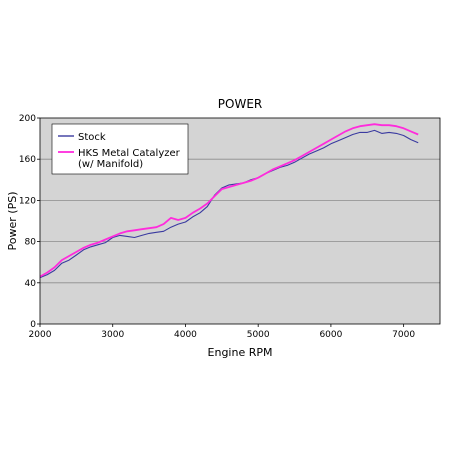 The height and width of the screenshot is (452, 452). Describe the element at coordinates (403, 335) in the screenshot. I see `x-tick-label: 7000` at that location.